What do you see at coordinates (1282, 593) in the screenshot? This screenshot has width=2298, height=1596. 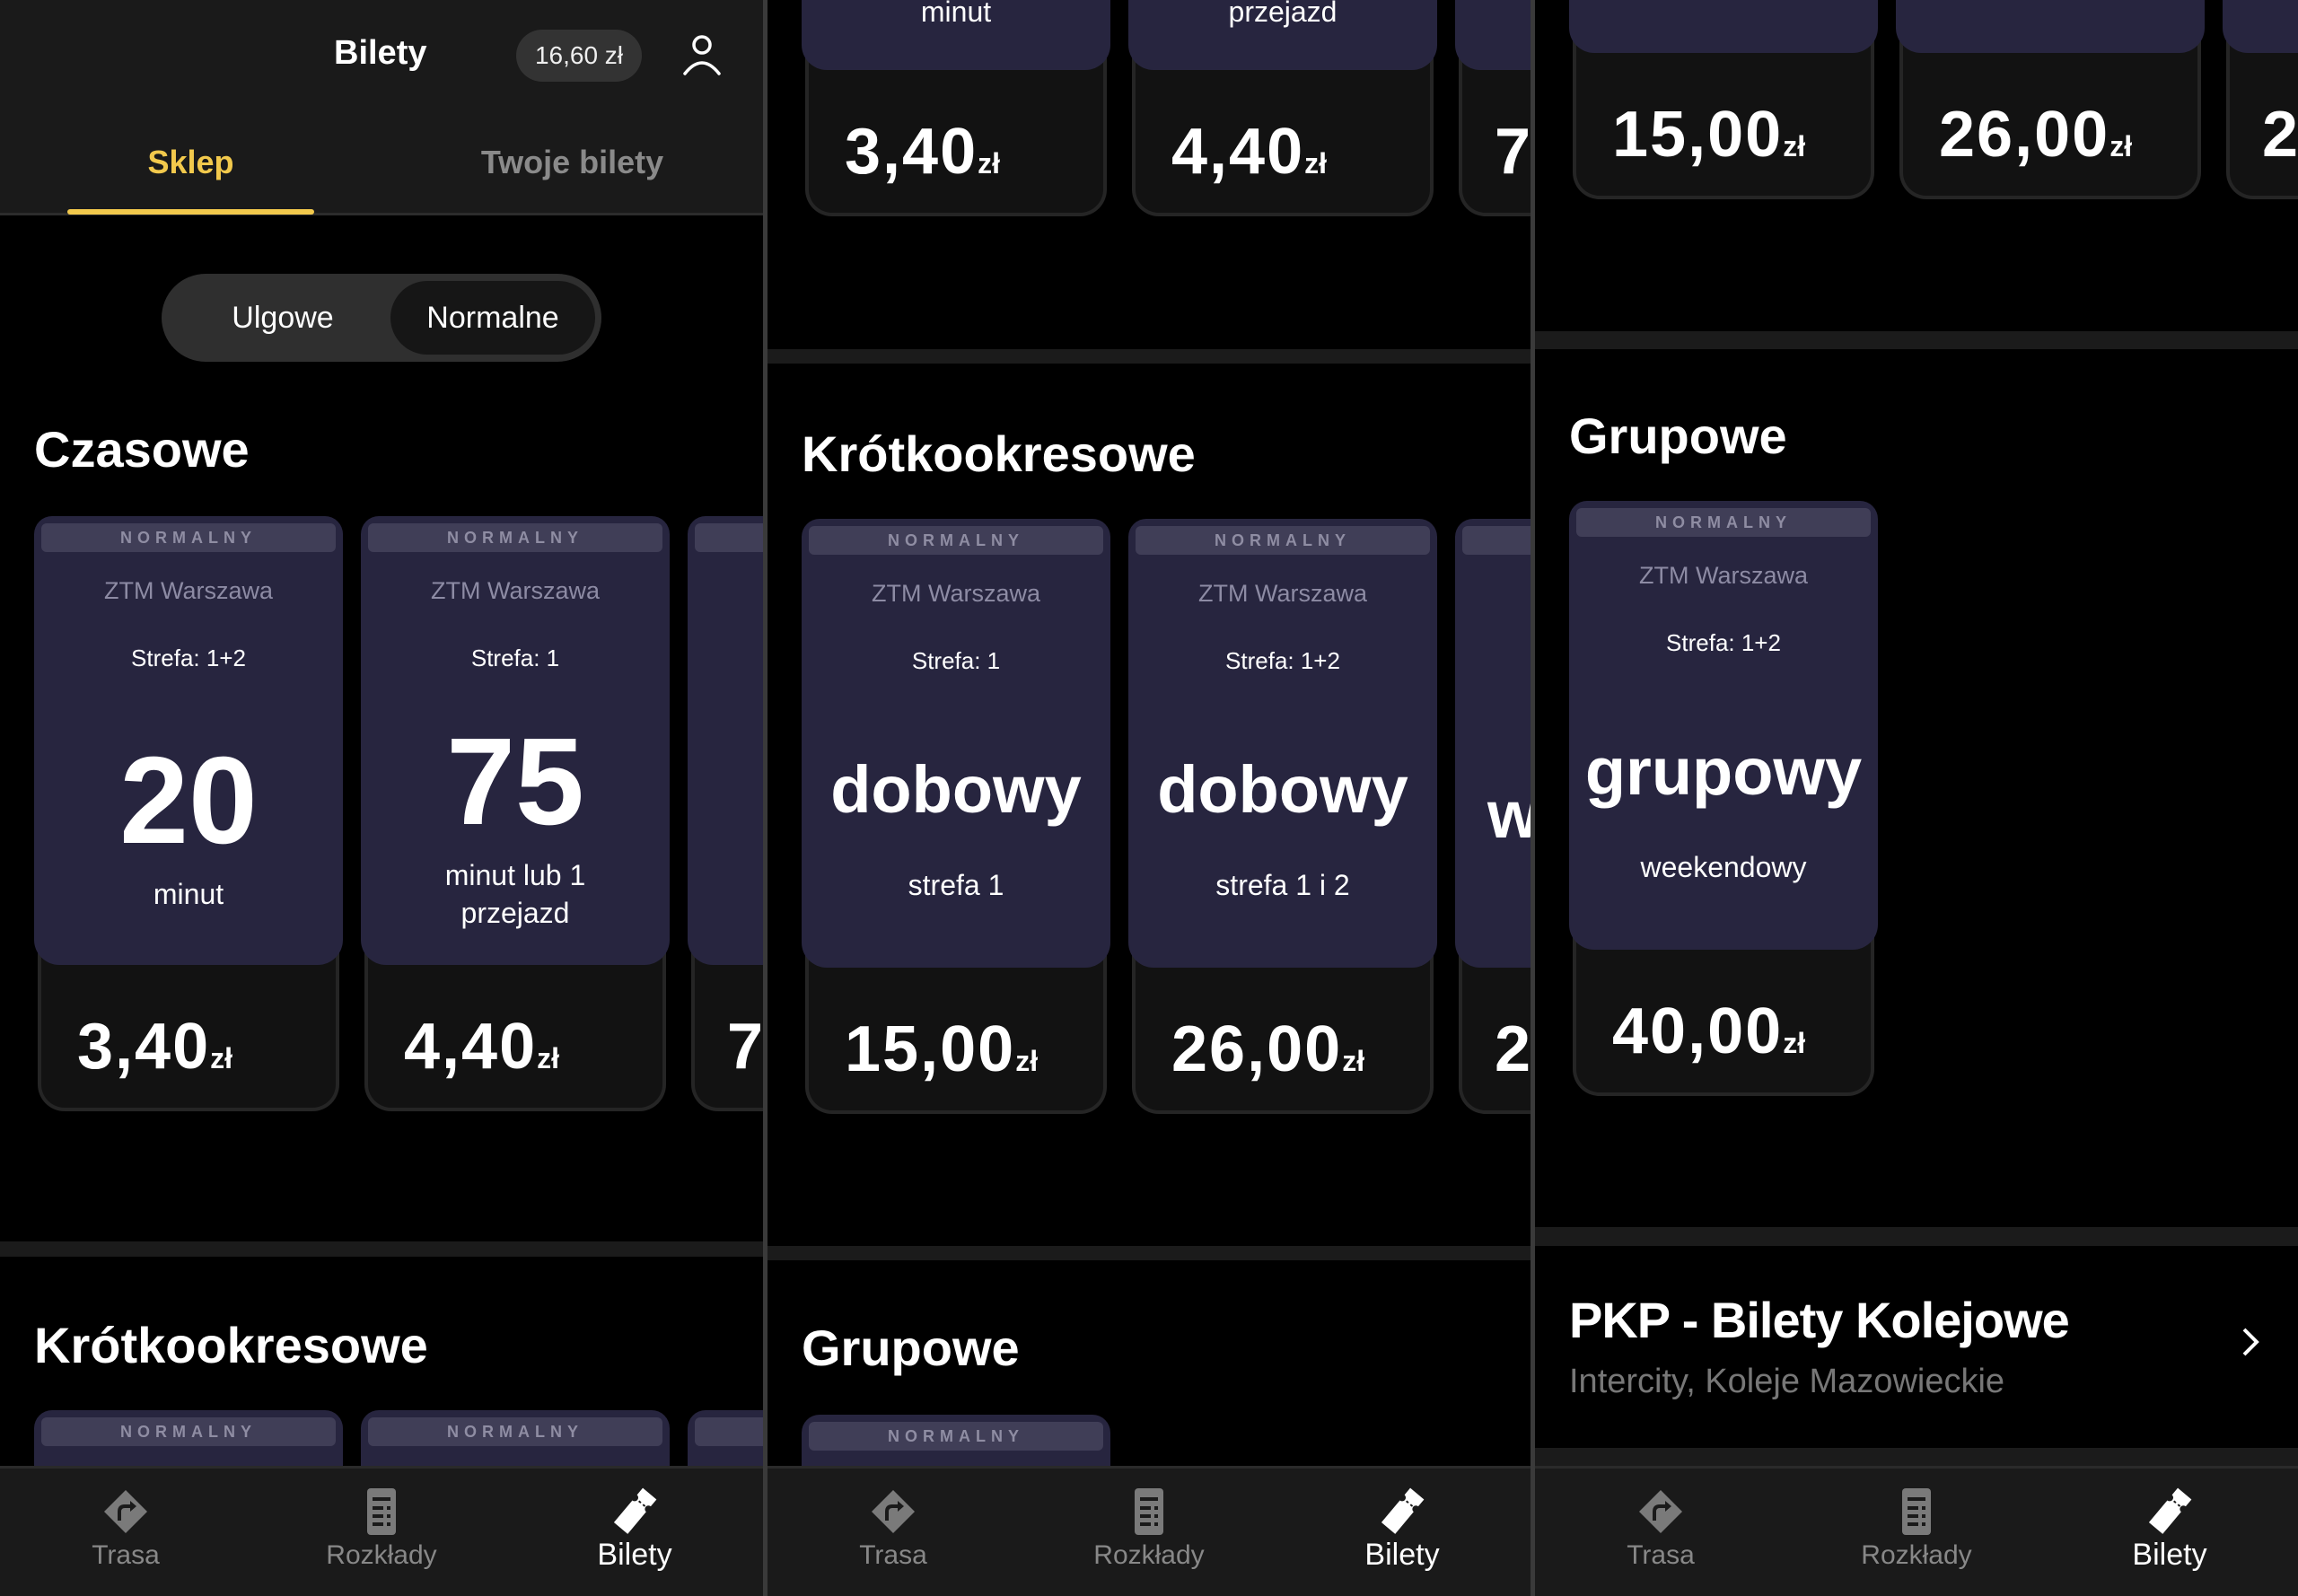 I see `ticket-operator: ZTM Warszawa` at bounding box center [1282, 593].